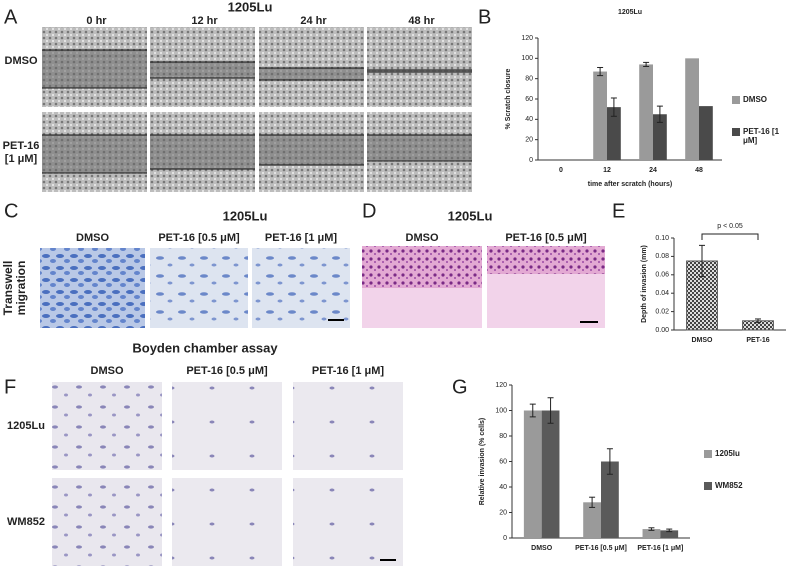 This screenshot has width=800, height=572. What do you see at coordinates (348, 371) in the screenshot?
I see `column-header: PET-16 [1 μM]` at bounding box center [348, 371].